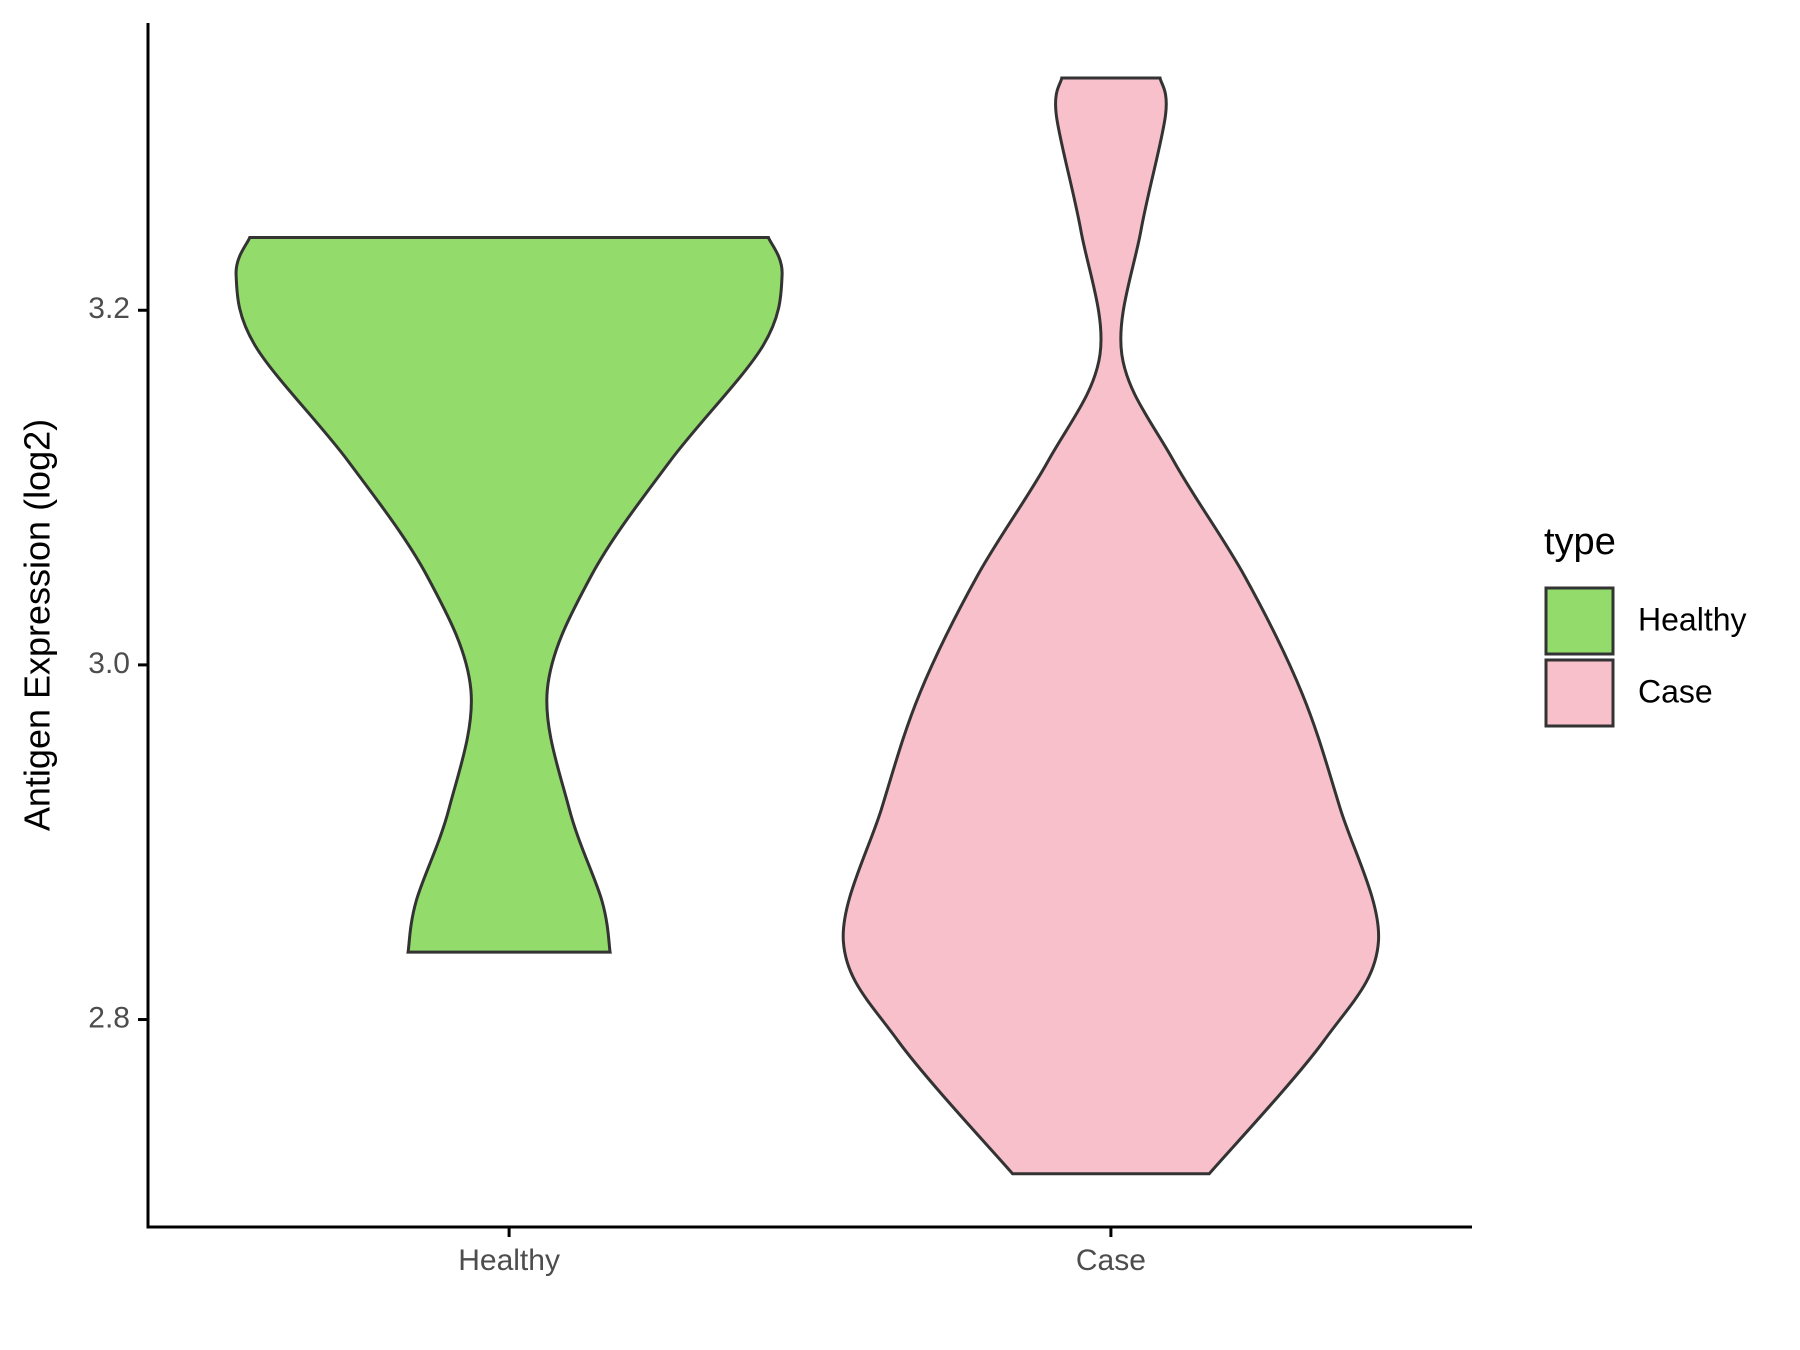 This screenshot has height=1350, width=1800. What do you see at coordinates (109, 663) in the screenshot?
I see `y-tick-label: 3.0` at bounding box center [109, 663].